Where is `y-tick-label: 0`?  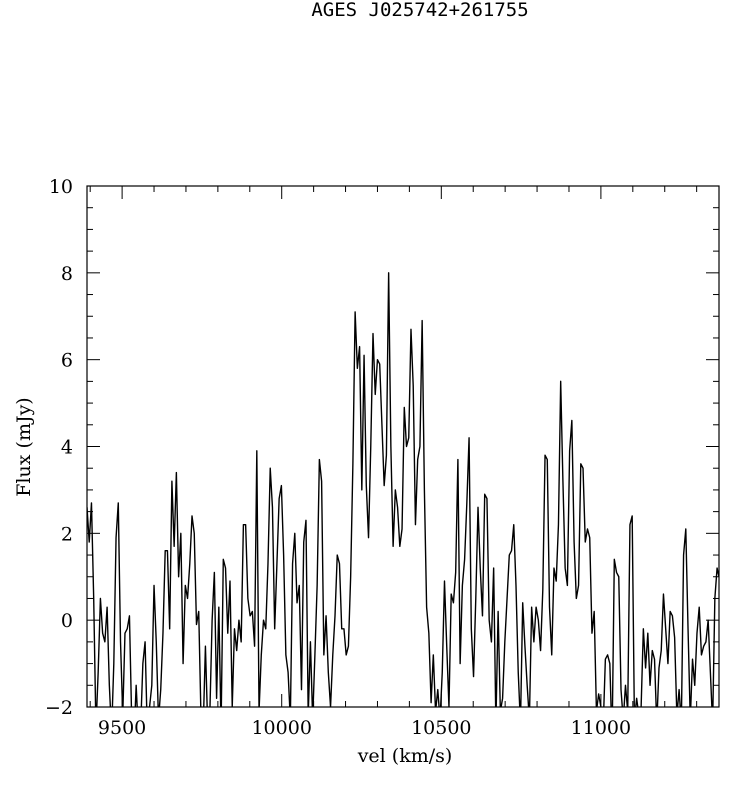
y-tick-label: 0 is located at coordinates (67, 621).